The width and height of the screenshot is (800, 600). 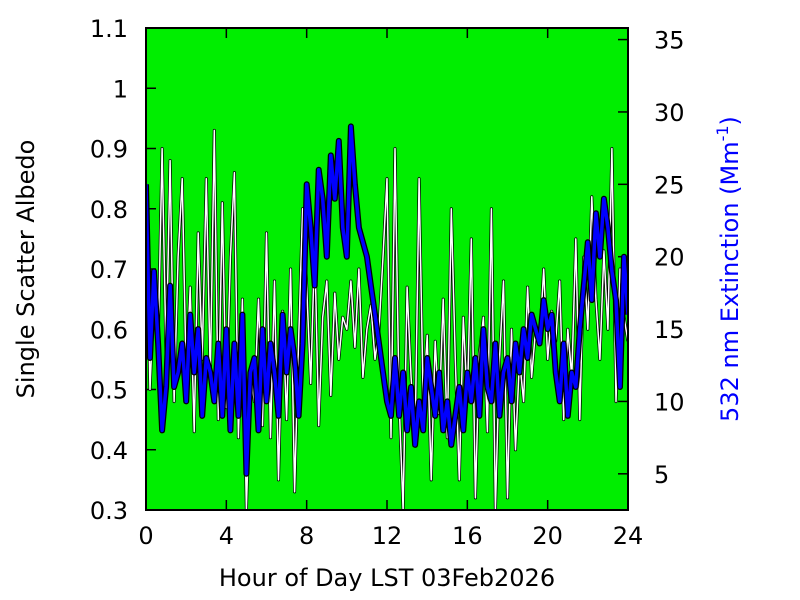 What do you see at coordinates (387, 536) in the screenshot?
I see `x-tick-label: 12` at bounding box center [387, 536].